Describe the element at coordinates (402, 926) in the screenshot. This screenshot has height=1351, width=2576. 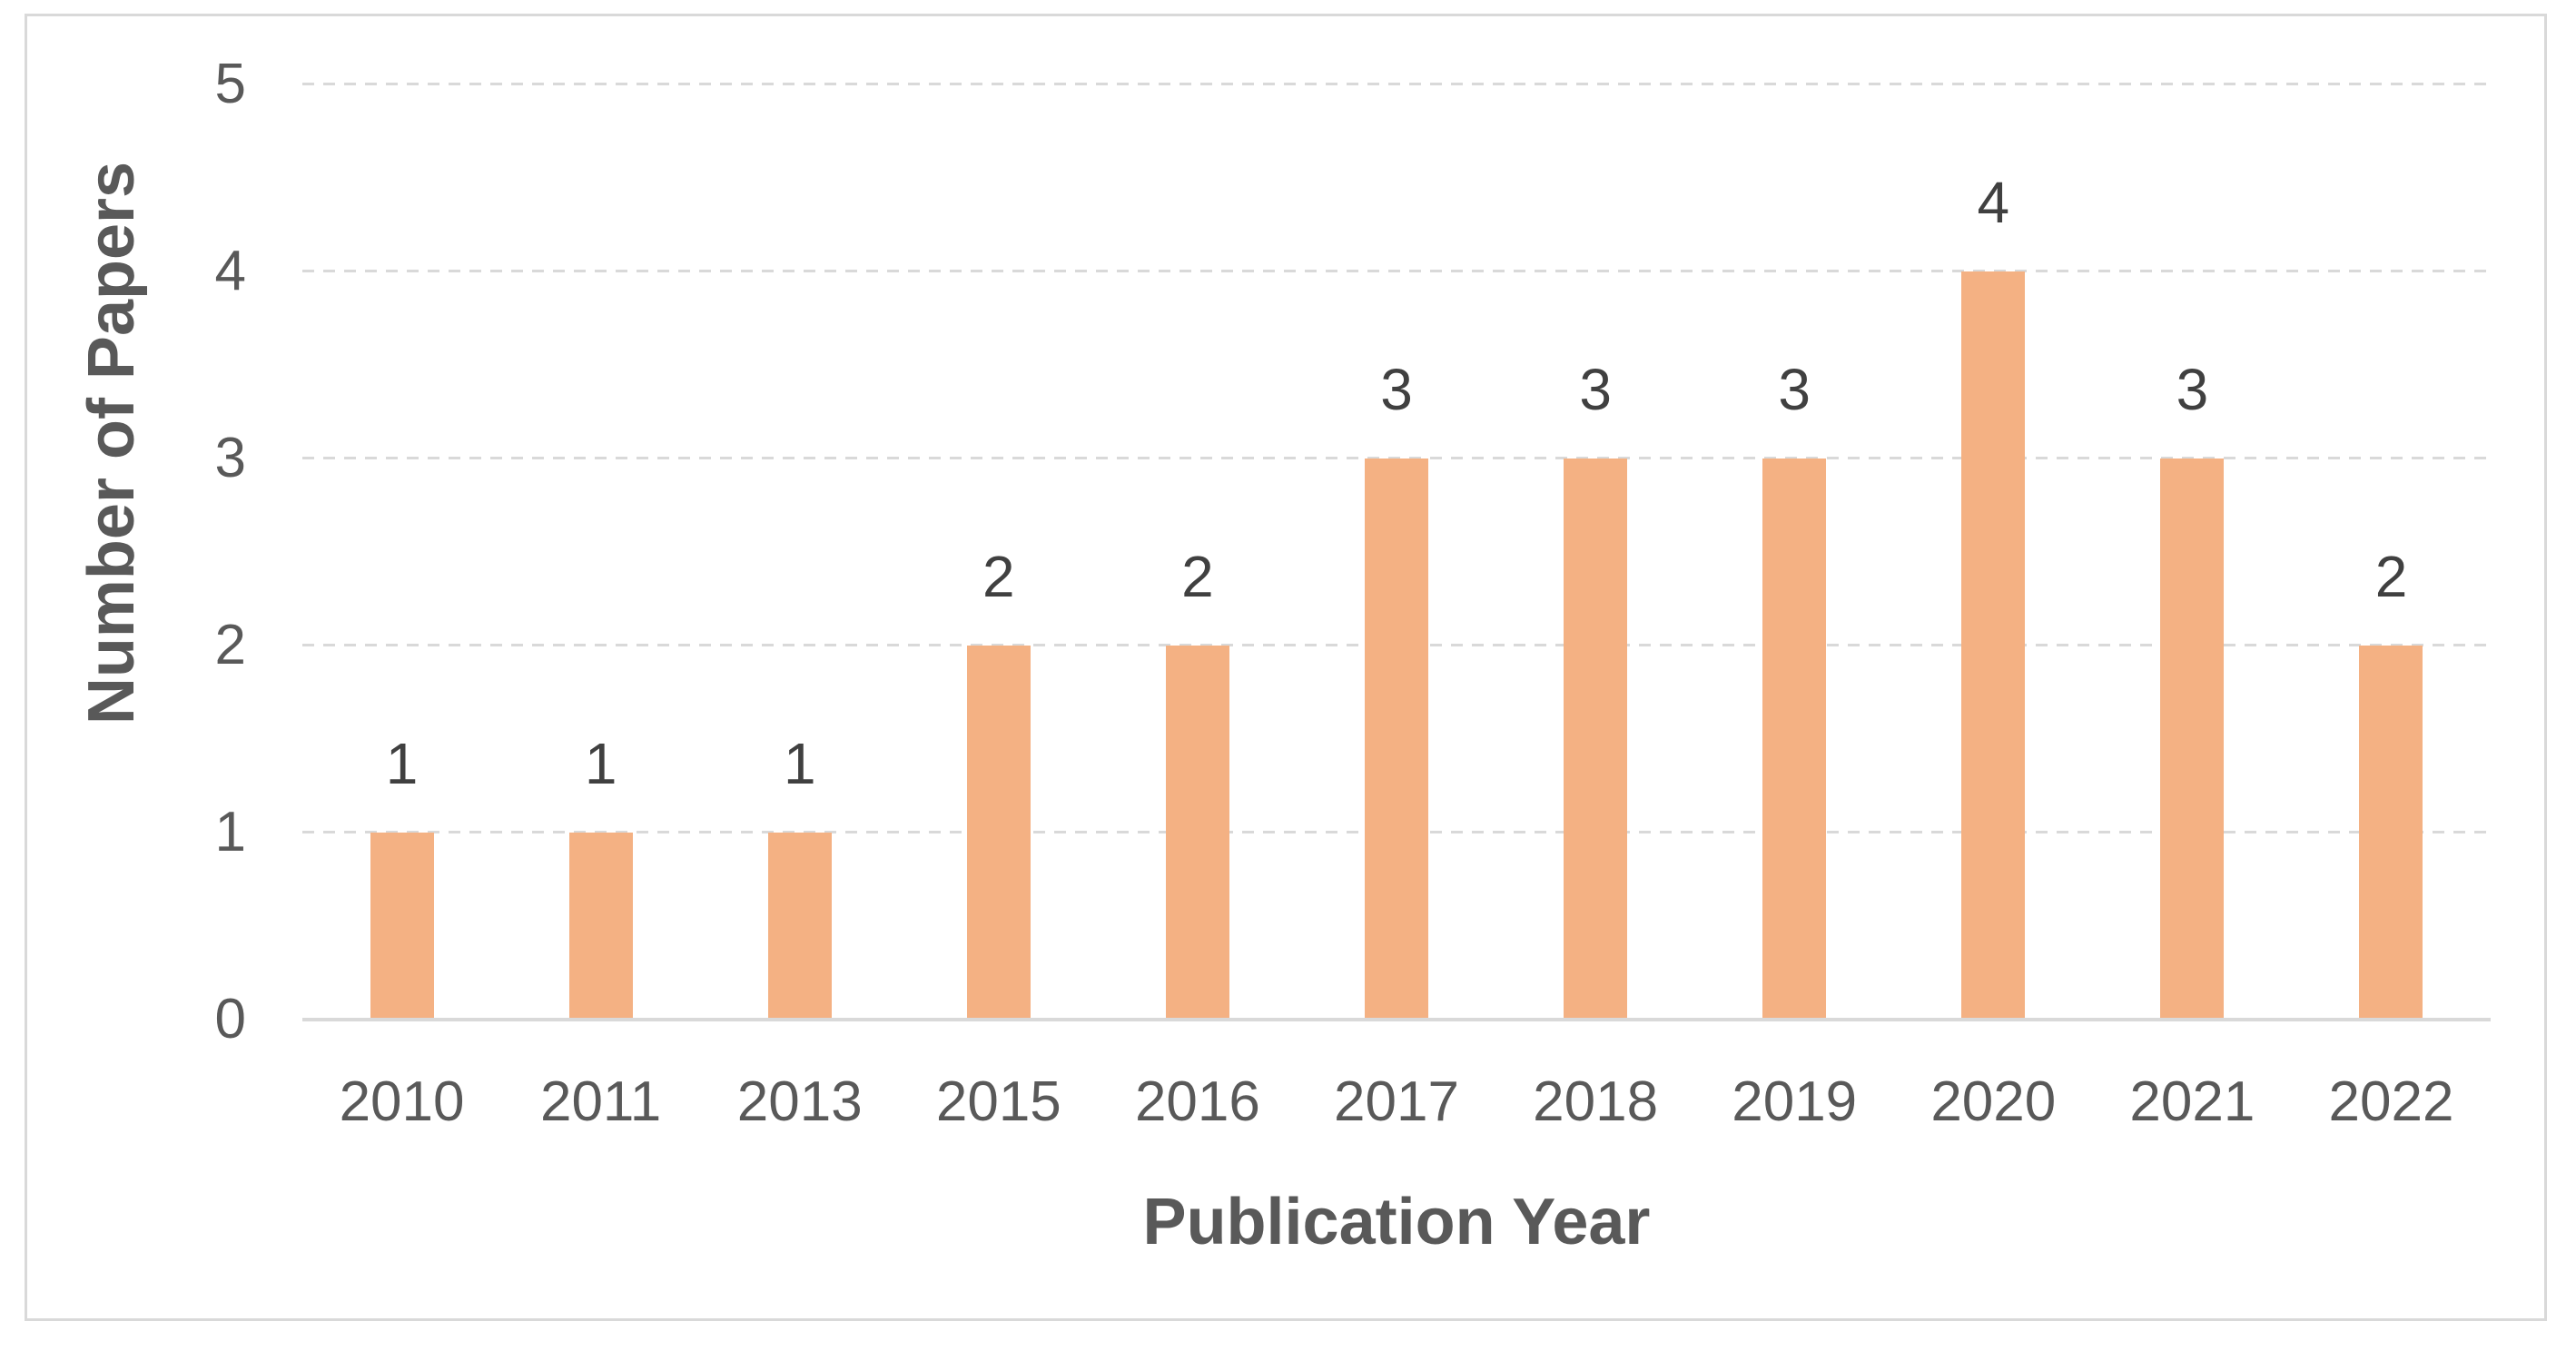
I see `bar-2010` at that location.